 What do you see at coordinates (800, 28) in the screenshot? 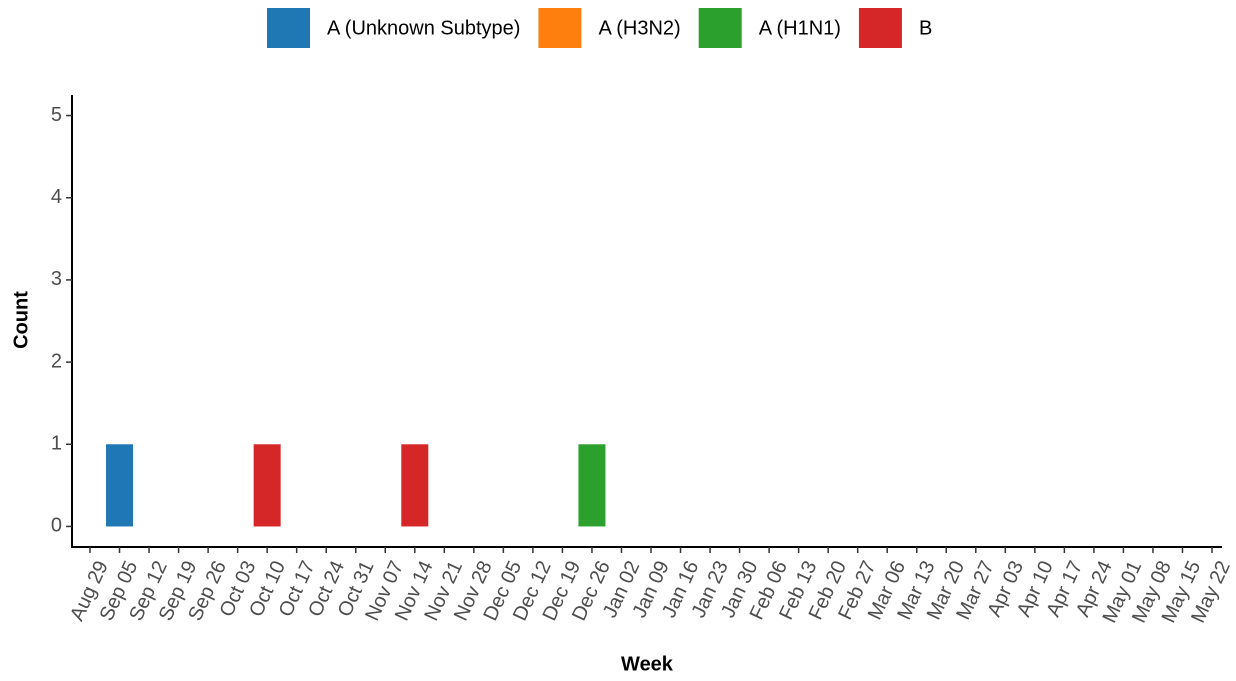
I see `legend-text: A (H1N1)` at bounding box center [800, 28].